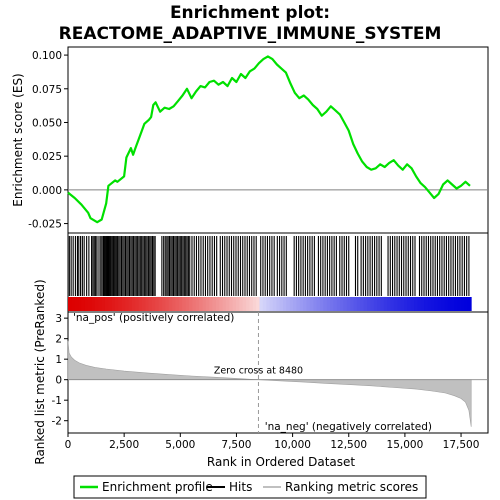  What do you see at coordinates (47, 56) in the screenshot?
I see `es-y-tick-label: 0.100` at bounding box center [47, 56].